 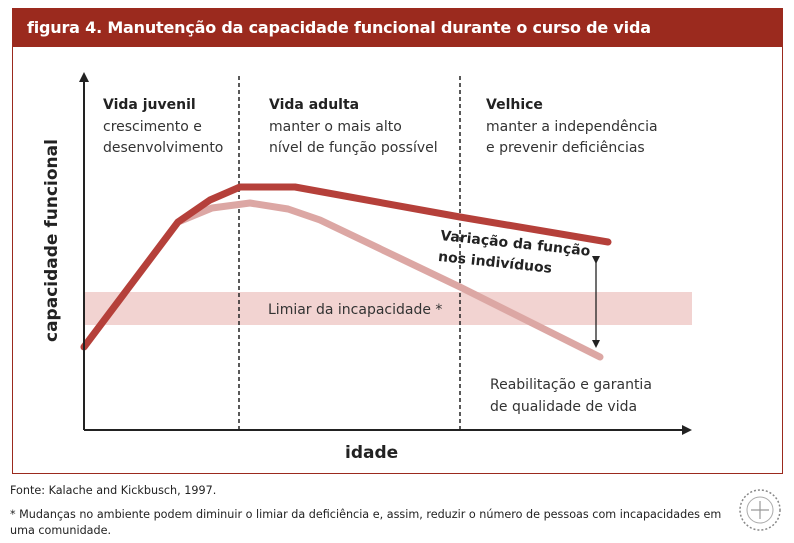 I want to click on phase-desc-old-age-2: e prevenir deficiências, so click(x=565, y=148).